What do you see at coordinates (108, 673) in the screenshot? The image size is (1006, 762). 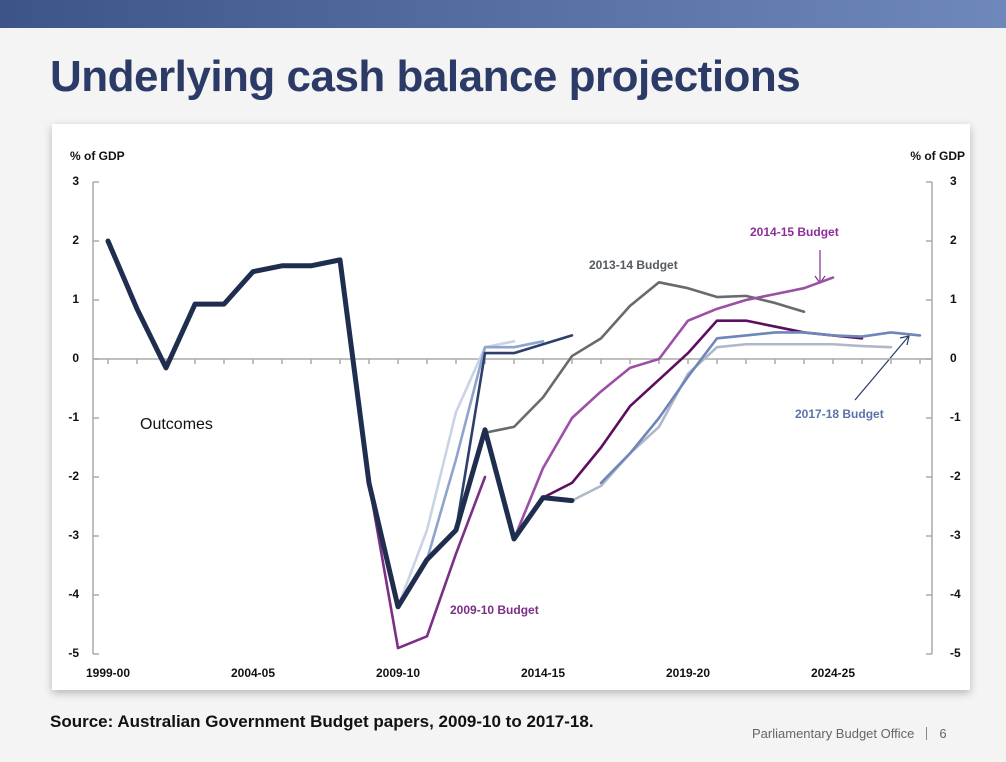 I see `x-tick-label: 1999-00` at bounding box center [108, 673].